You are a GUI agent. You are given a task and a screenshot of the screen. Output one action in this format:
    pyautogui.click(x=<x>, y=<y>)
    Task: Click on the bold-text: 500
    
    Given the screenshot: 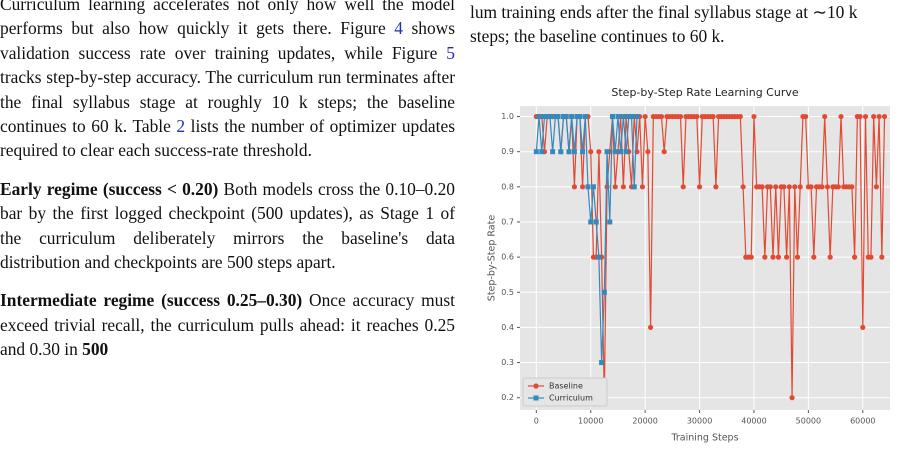 What is the action you would take?
    pyautogui.click(x=95, y=349)
    